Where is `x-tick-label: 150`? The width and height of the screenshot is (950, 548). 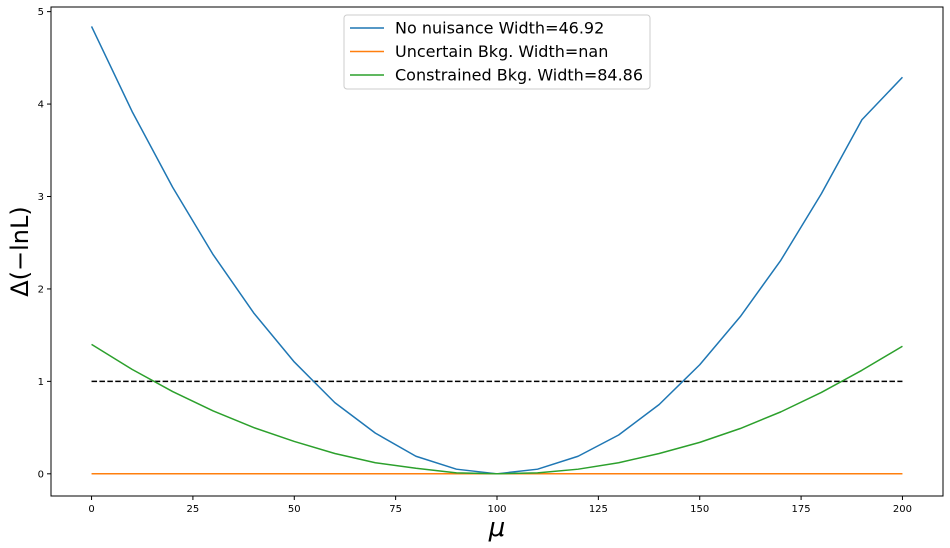 x-tick-label: 150 is located at coordinates (699, 509).